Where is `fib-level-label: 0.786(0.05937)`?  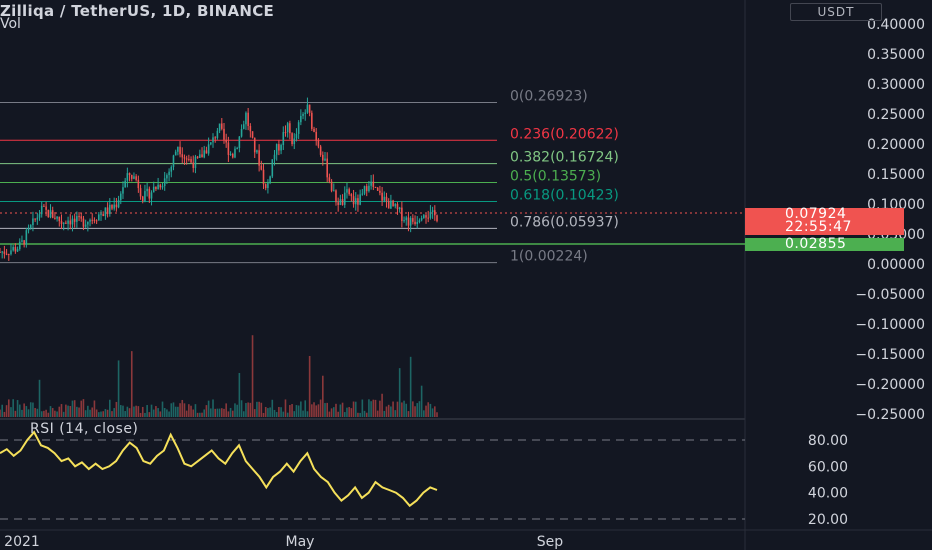 fib-level-label: 0.786(0.05937) is located at coordinates (564, 222).